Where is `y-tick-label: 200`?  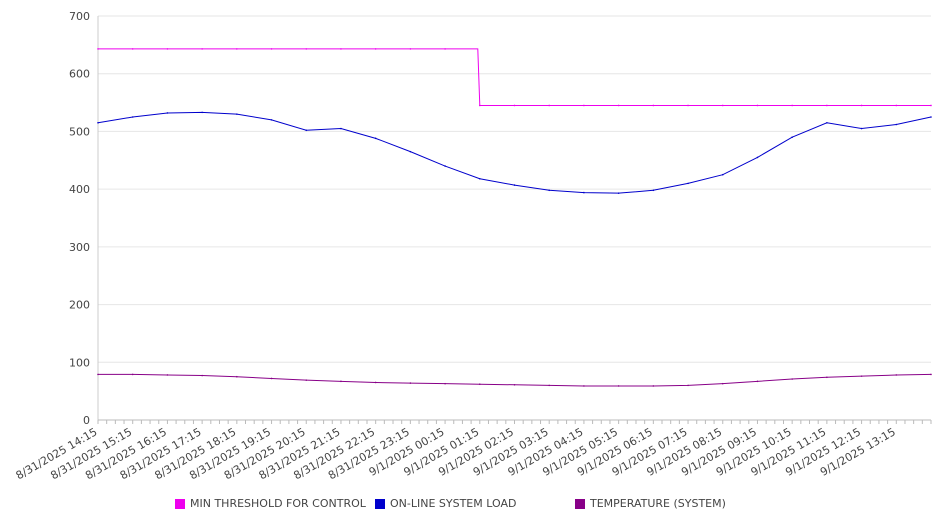 y-tick-label: 200 is located at coordinates (79, 305).